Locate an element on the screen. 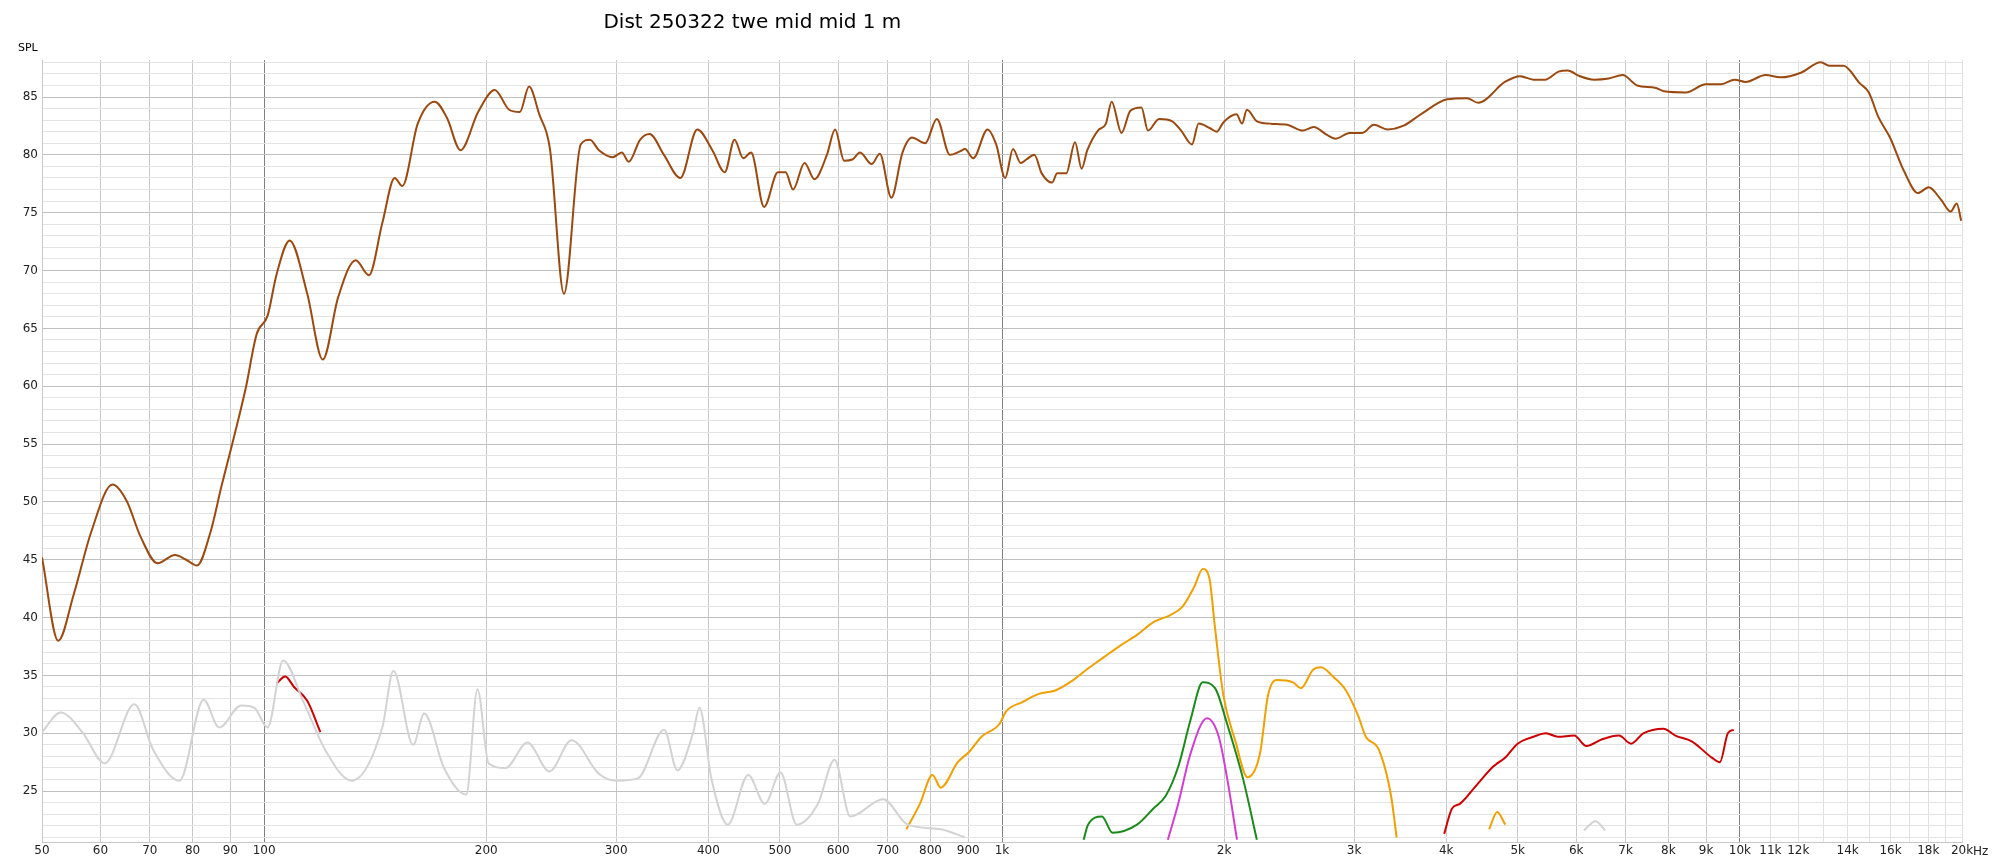  x-tick-label: 11k is located at coordinates (1770, 850).